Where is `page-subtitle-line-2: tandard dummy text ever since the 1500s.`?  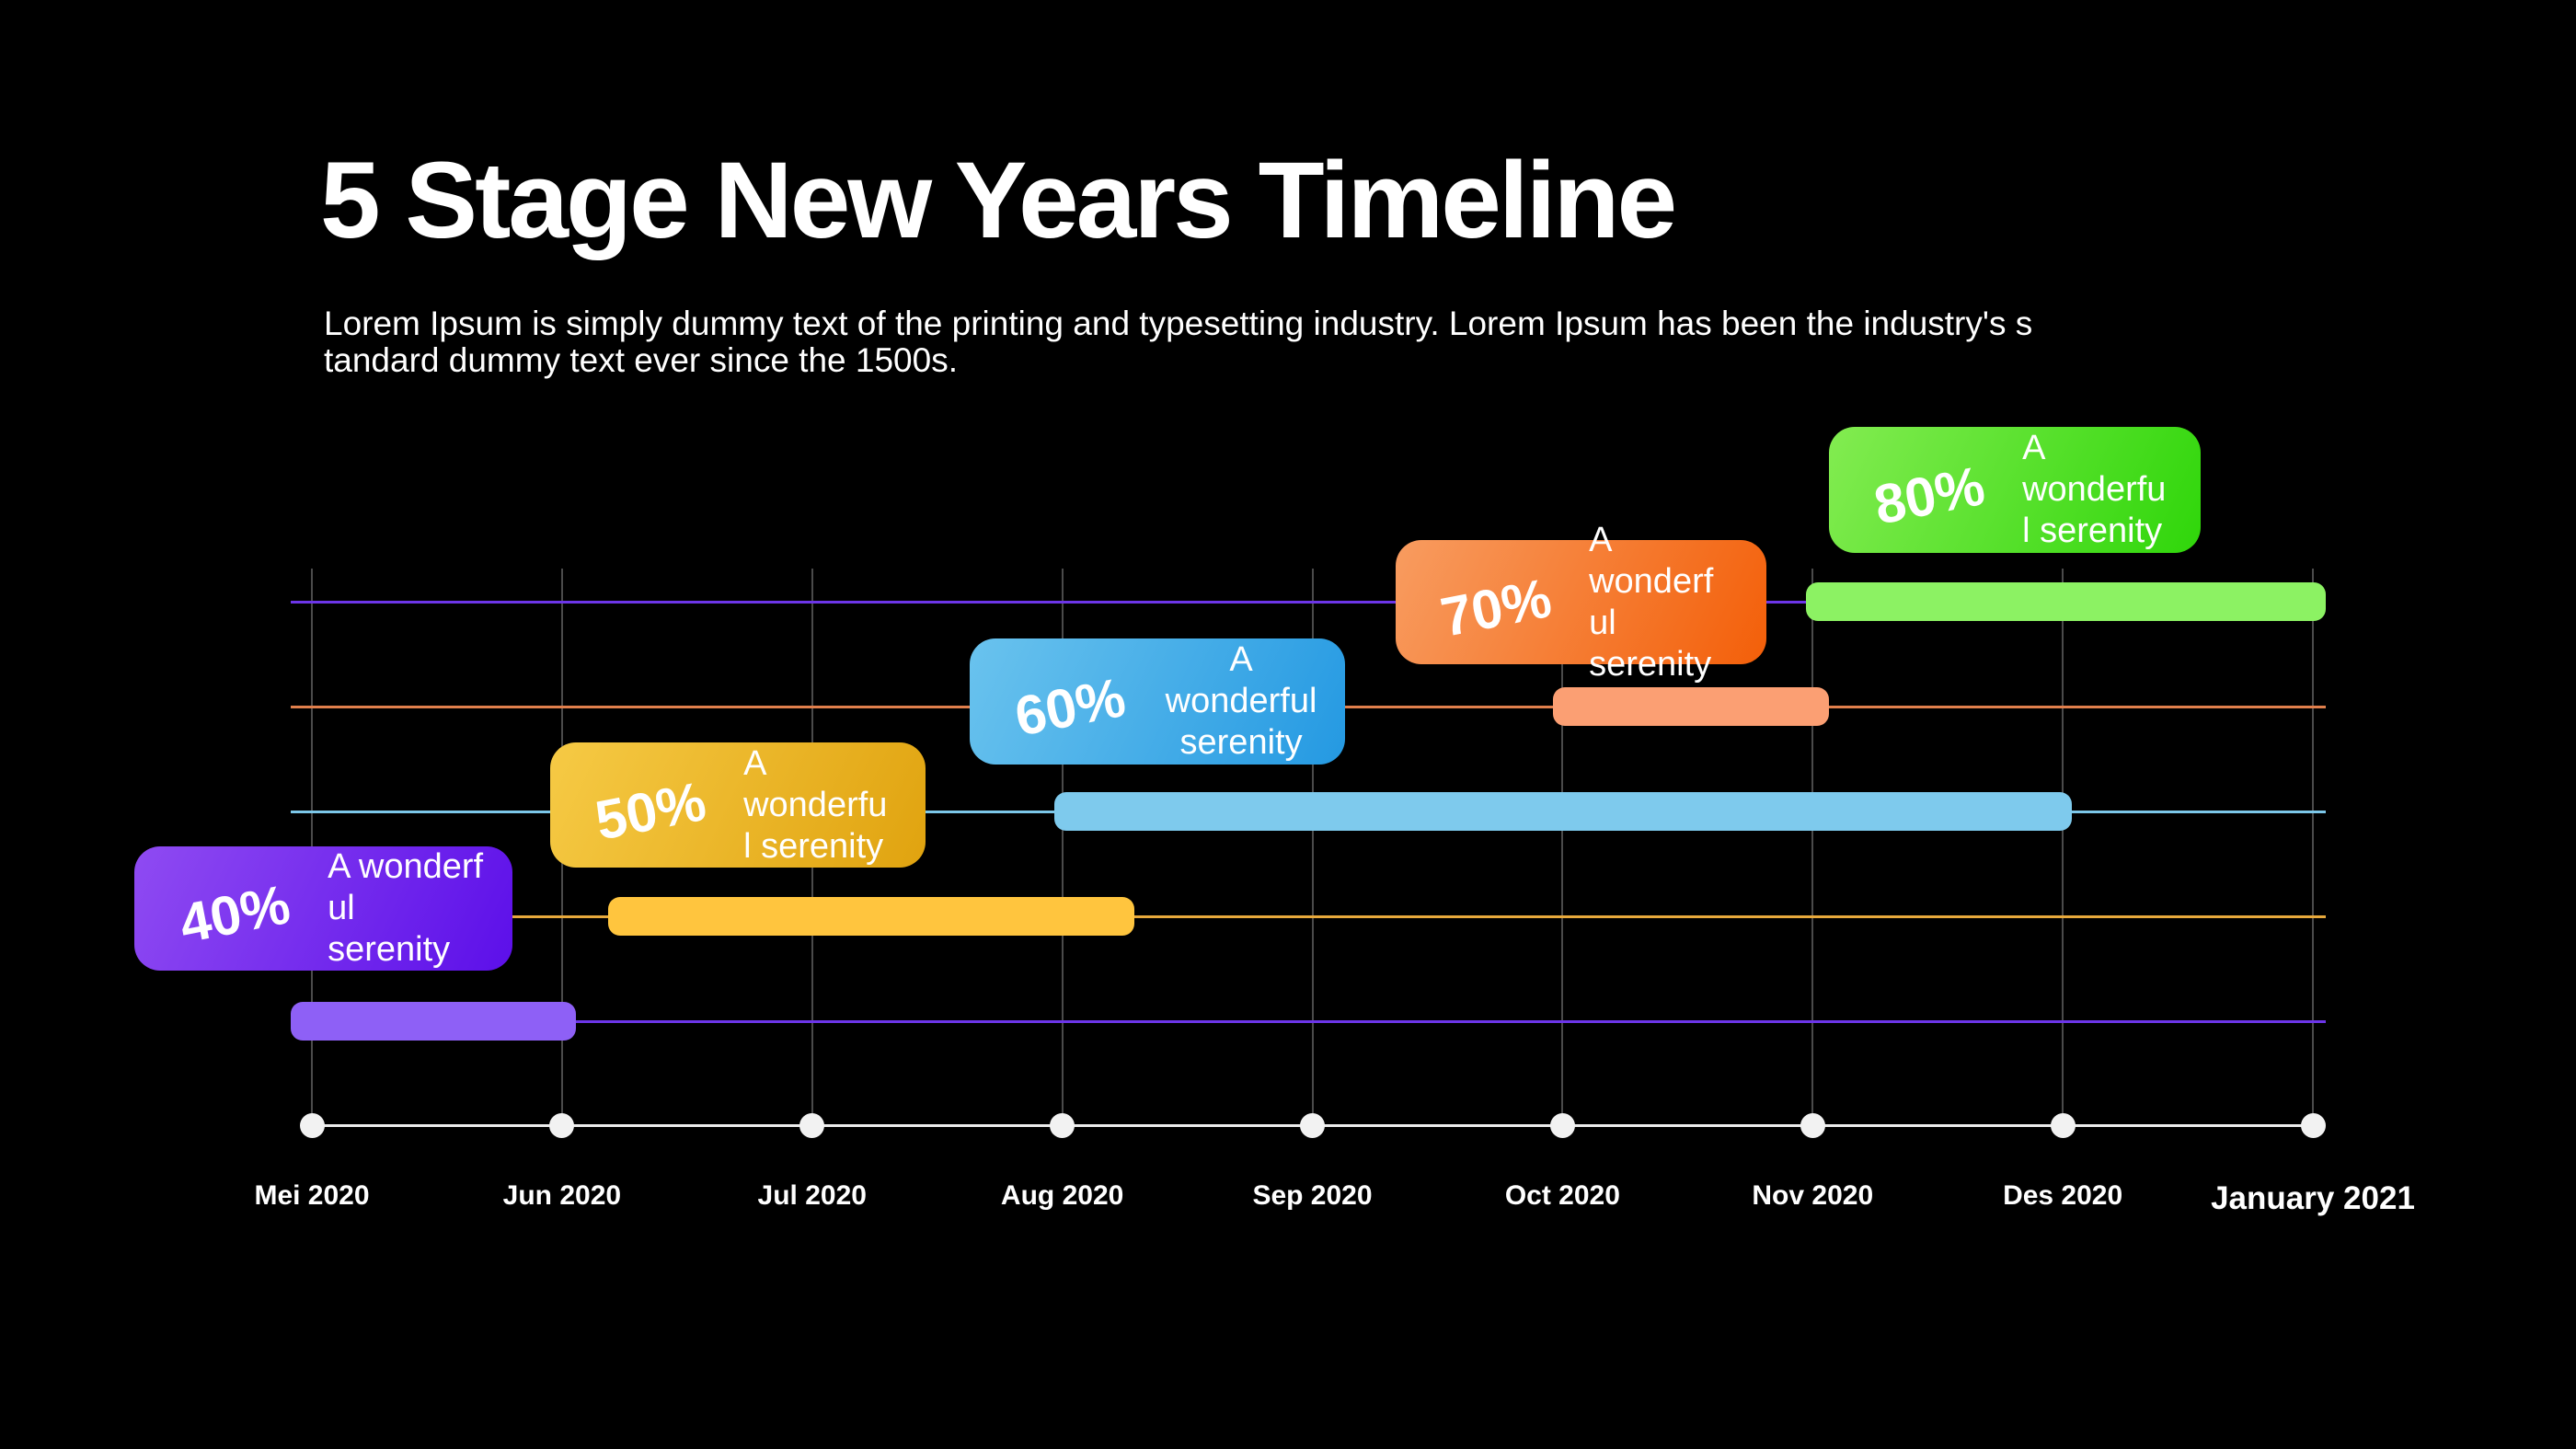 page-subtitle-line-2: tandard dummy text ever since the 1500s. is located at coordinates (641, 360).